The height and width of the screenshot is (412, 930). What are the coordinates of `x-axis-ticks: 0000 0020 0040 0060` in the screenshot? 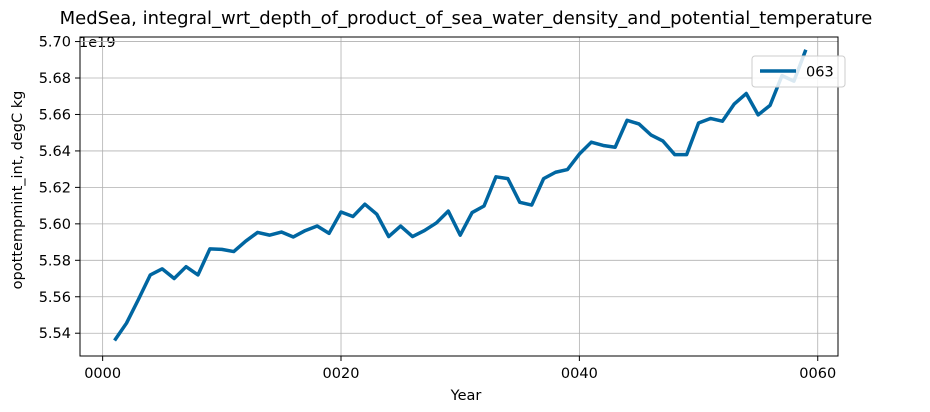 It's located at (460, 369).